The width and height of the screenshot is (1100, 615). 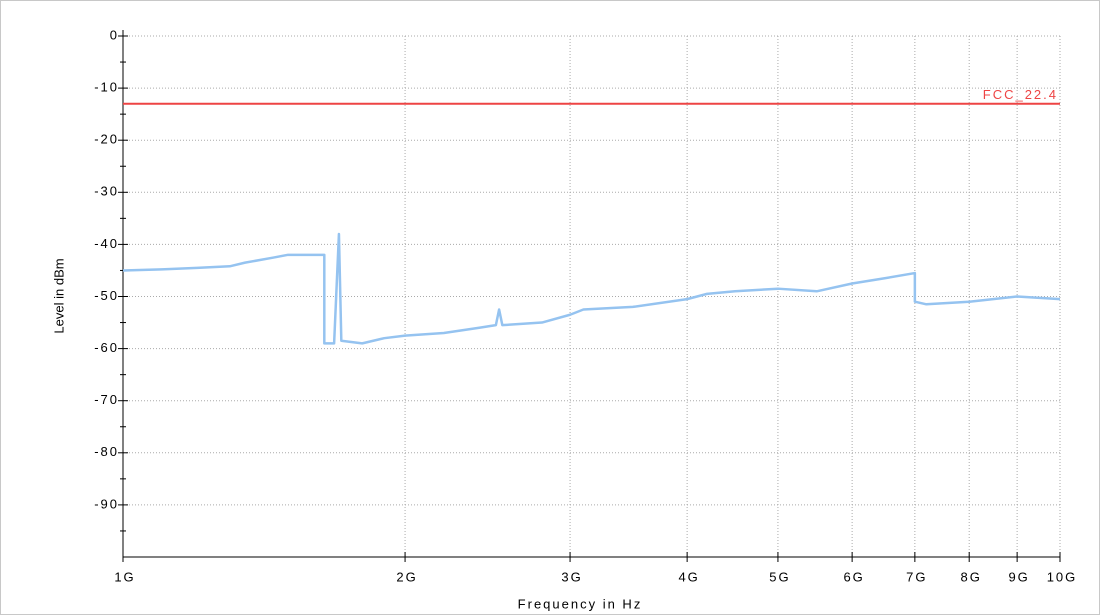 I want to click on x-tick-label: 8G, so click(x=971, y=576).